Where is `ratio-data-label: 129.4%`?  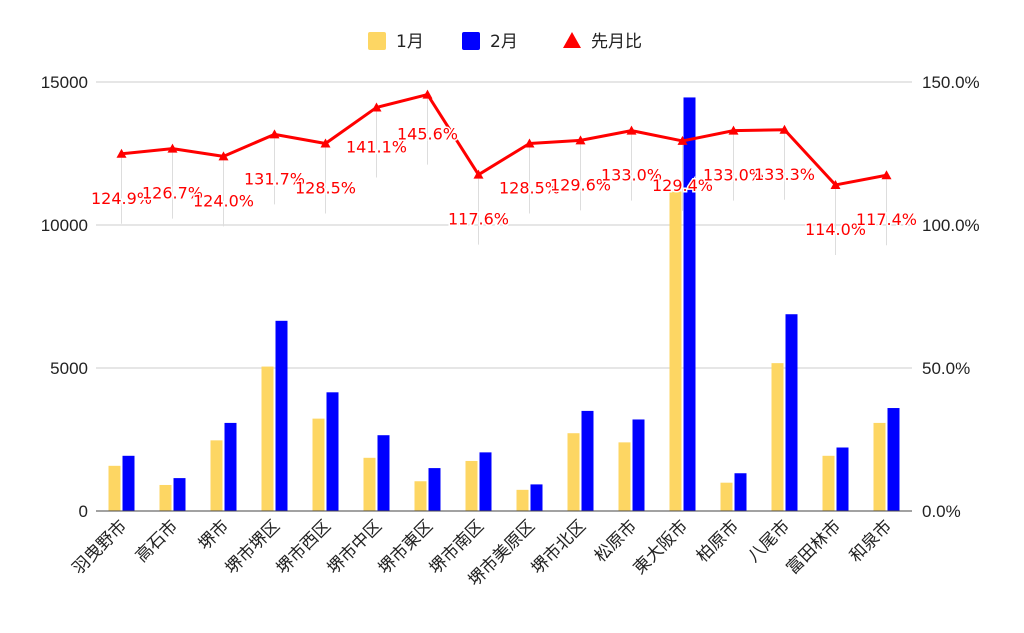
ratio-data-label: 129.4% is located at coordinates (682, 185).